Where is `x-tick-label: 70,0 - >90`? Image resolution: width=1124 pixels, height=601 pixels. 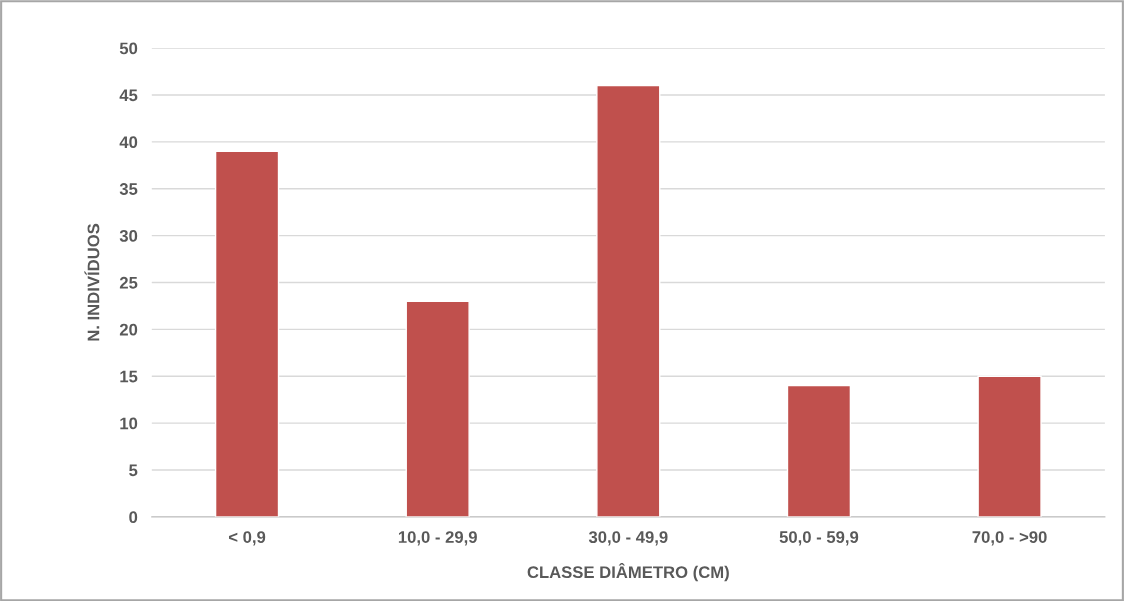
x-tick-label: 70,0 - >90 is located at coordinates (1009, 538).